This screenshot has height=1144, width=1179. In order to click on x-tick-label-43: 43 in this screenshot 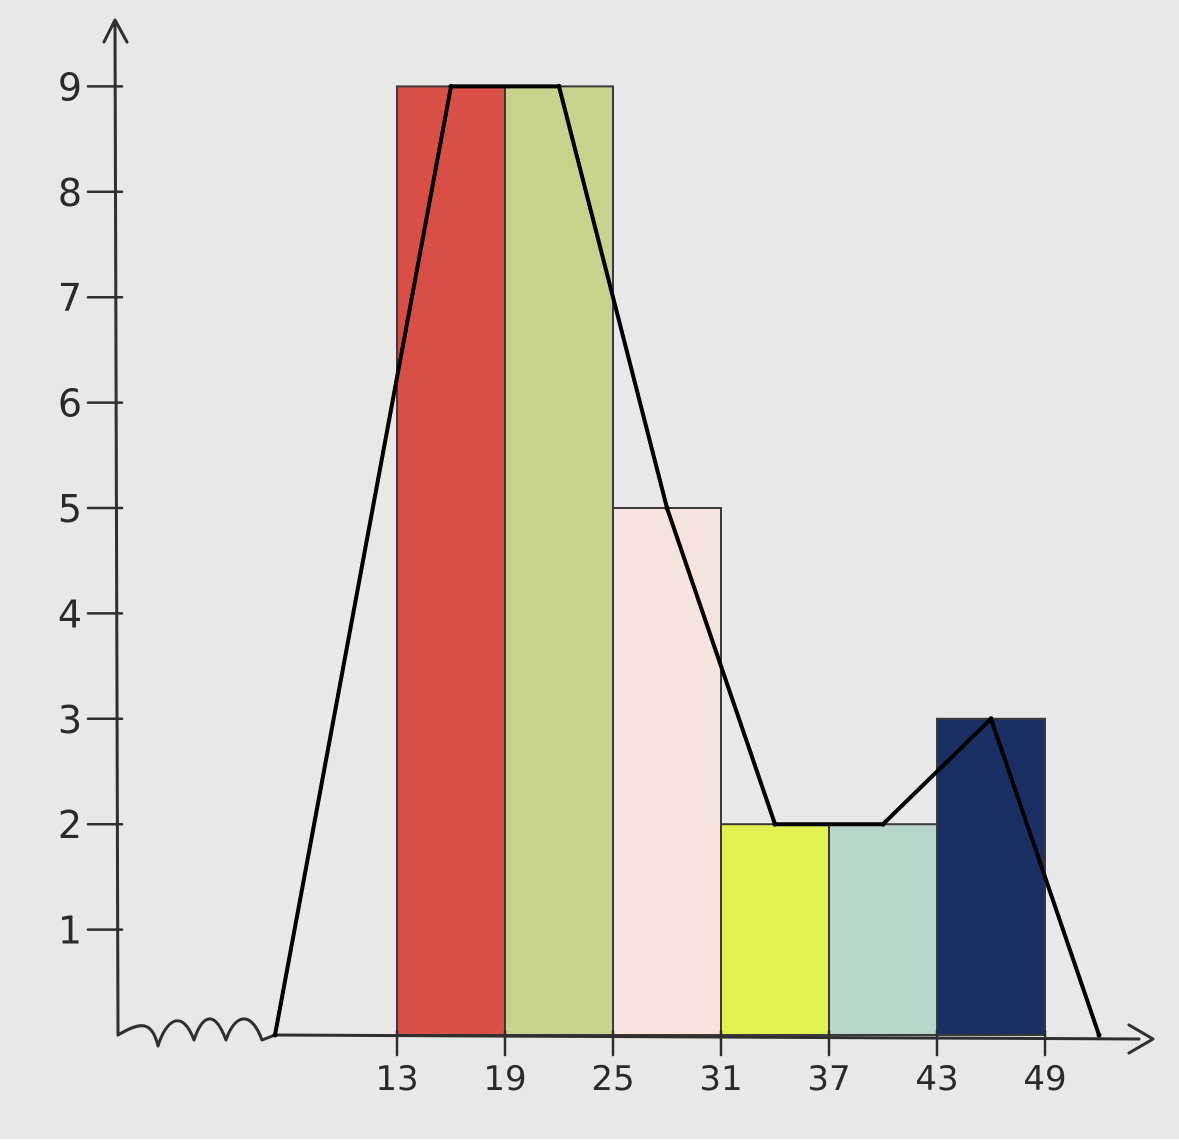, I will do `click(936, 1079)`.